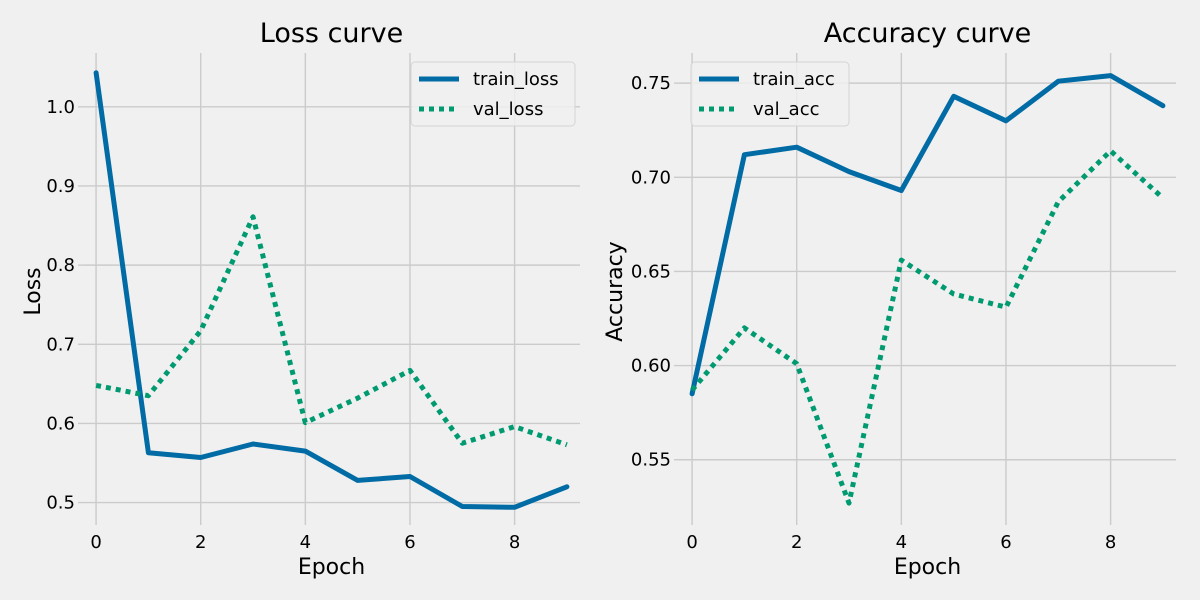 The image size is (1200, 600). Describe the element at coordinates (928, 33) in the screenshot. I see `acc-title: Accuracy curve` at that location.